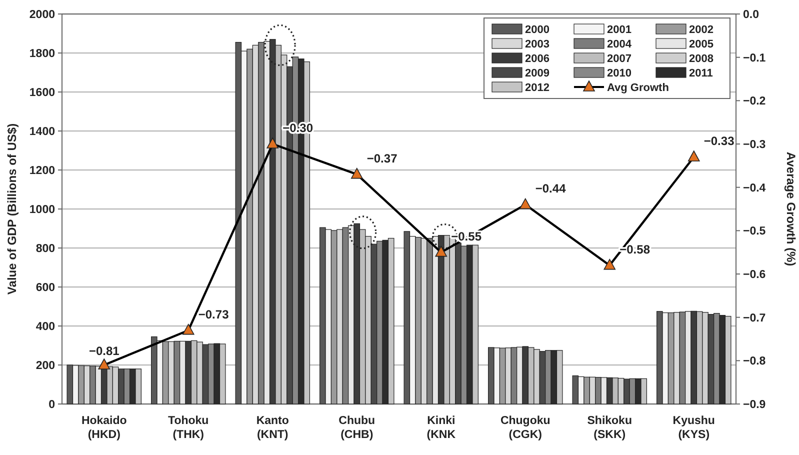 The image size is (799, 455). Describe the element at coordinates (754, 58) in the screenshot. I see `y2-tick-label: −0.1` at that location.